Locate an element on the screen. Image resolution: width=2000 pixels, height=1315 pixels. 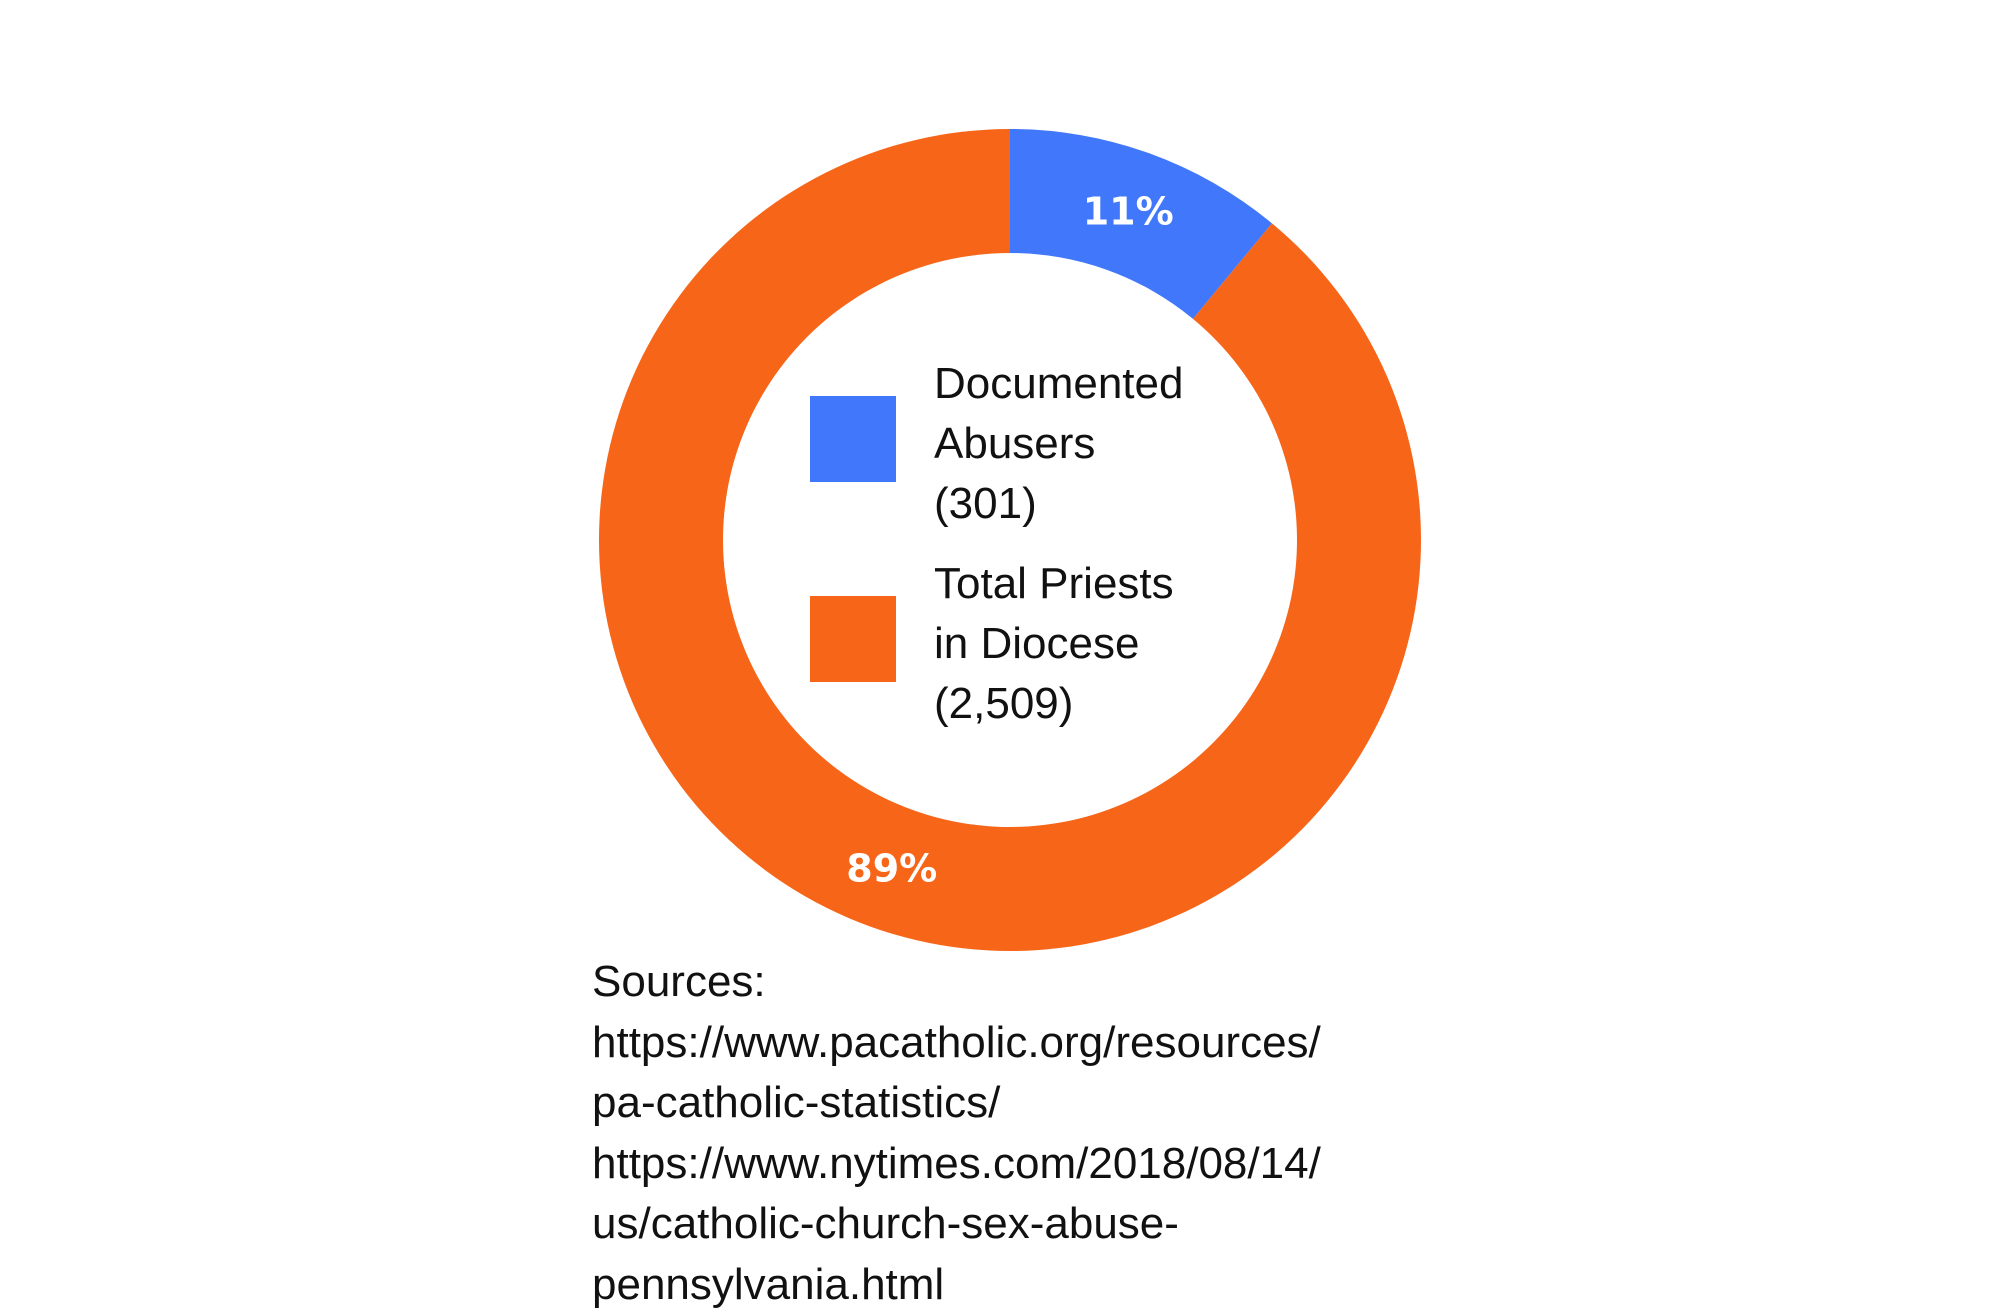
legend-line: Total Priests is located at coordinates (1084, 584).